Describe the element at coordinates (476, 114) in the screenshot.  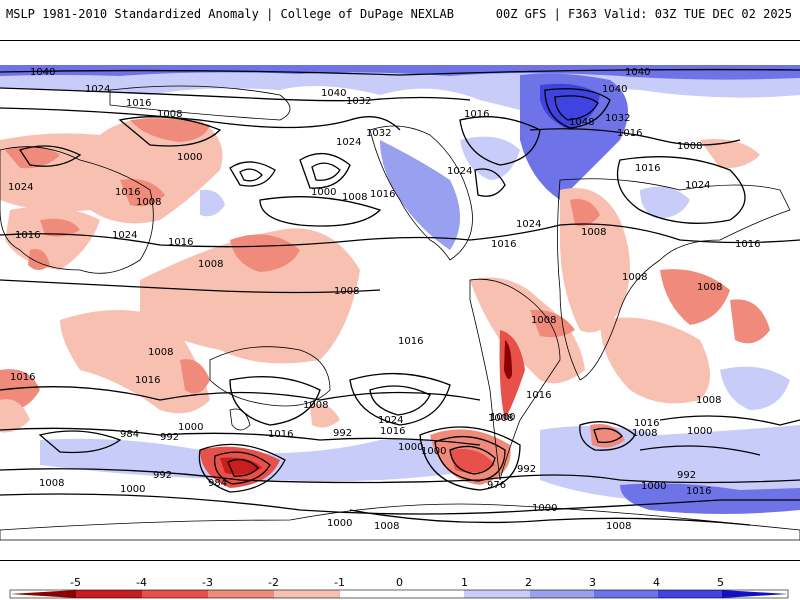
I see `iso-1016-f: 1016` at that location.